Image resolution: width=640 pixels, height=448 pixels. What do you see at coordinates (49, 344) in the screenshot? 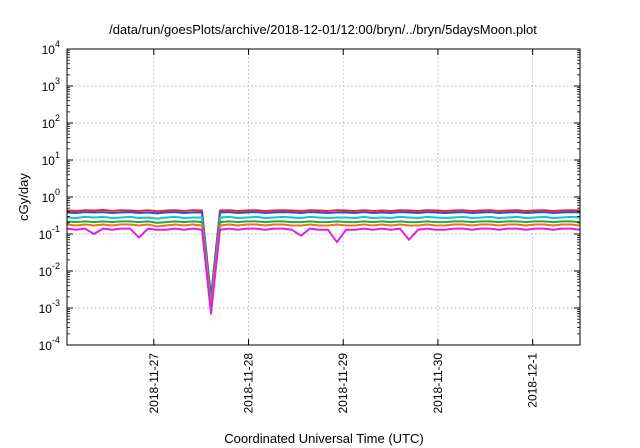
I see `y-tick-label: 10⁻⁴` at bounding box center [49, 344].